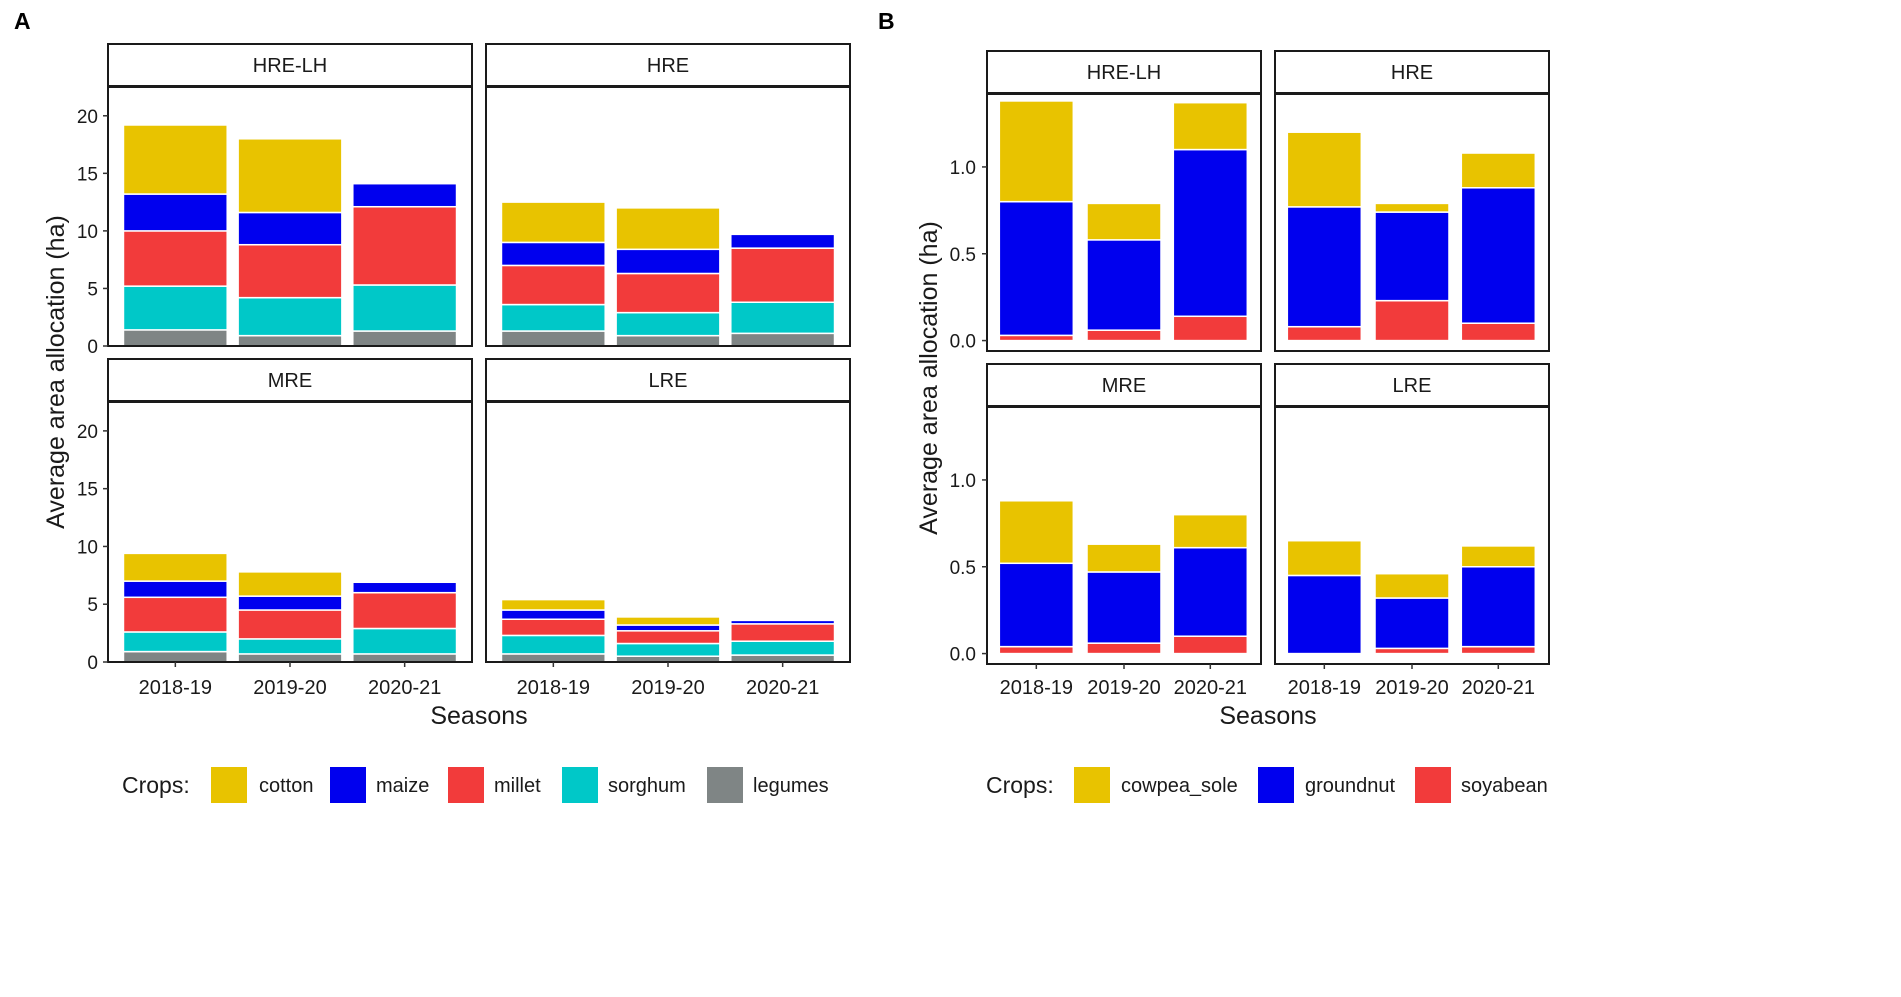 The height and width of the screenshot is (997, 1901). Describe the element at coordinates (1267, 716) in the screenshot. I see `x-axis-title: Seasons` at that location.